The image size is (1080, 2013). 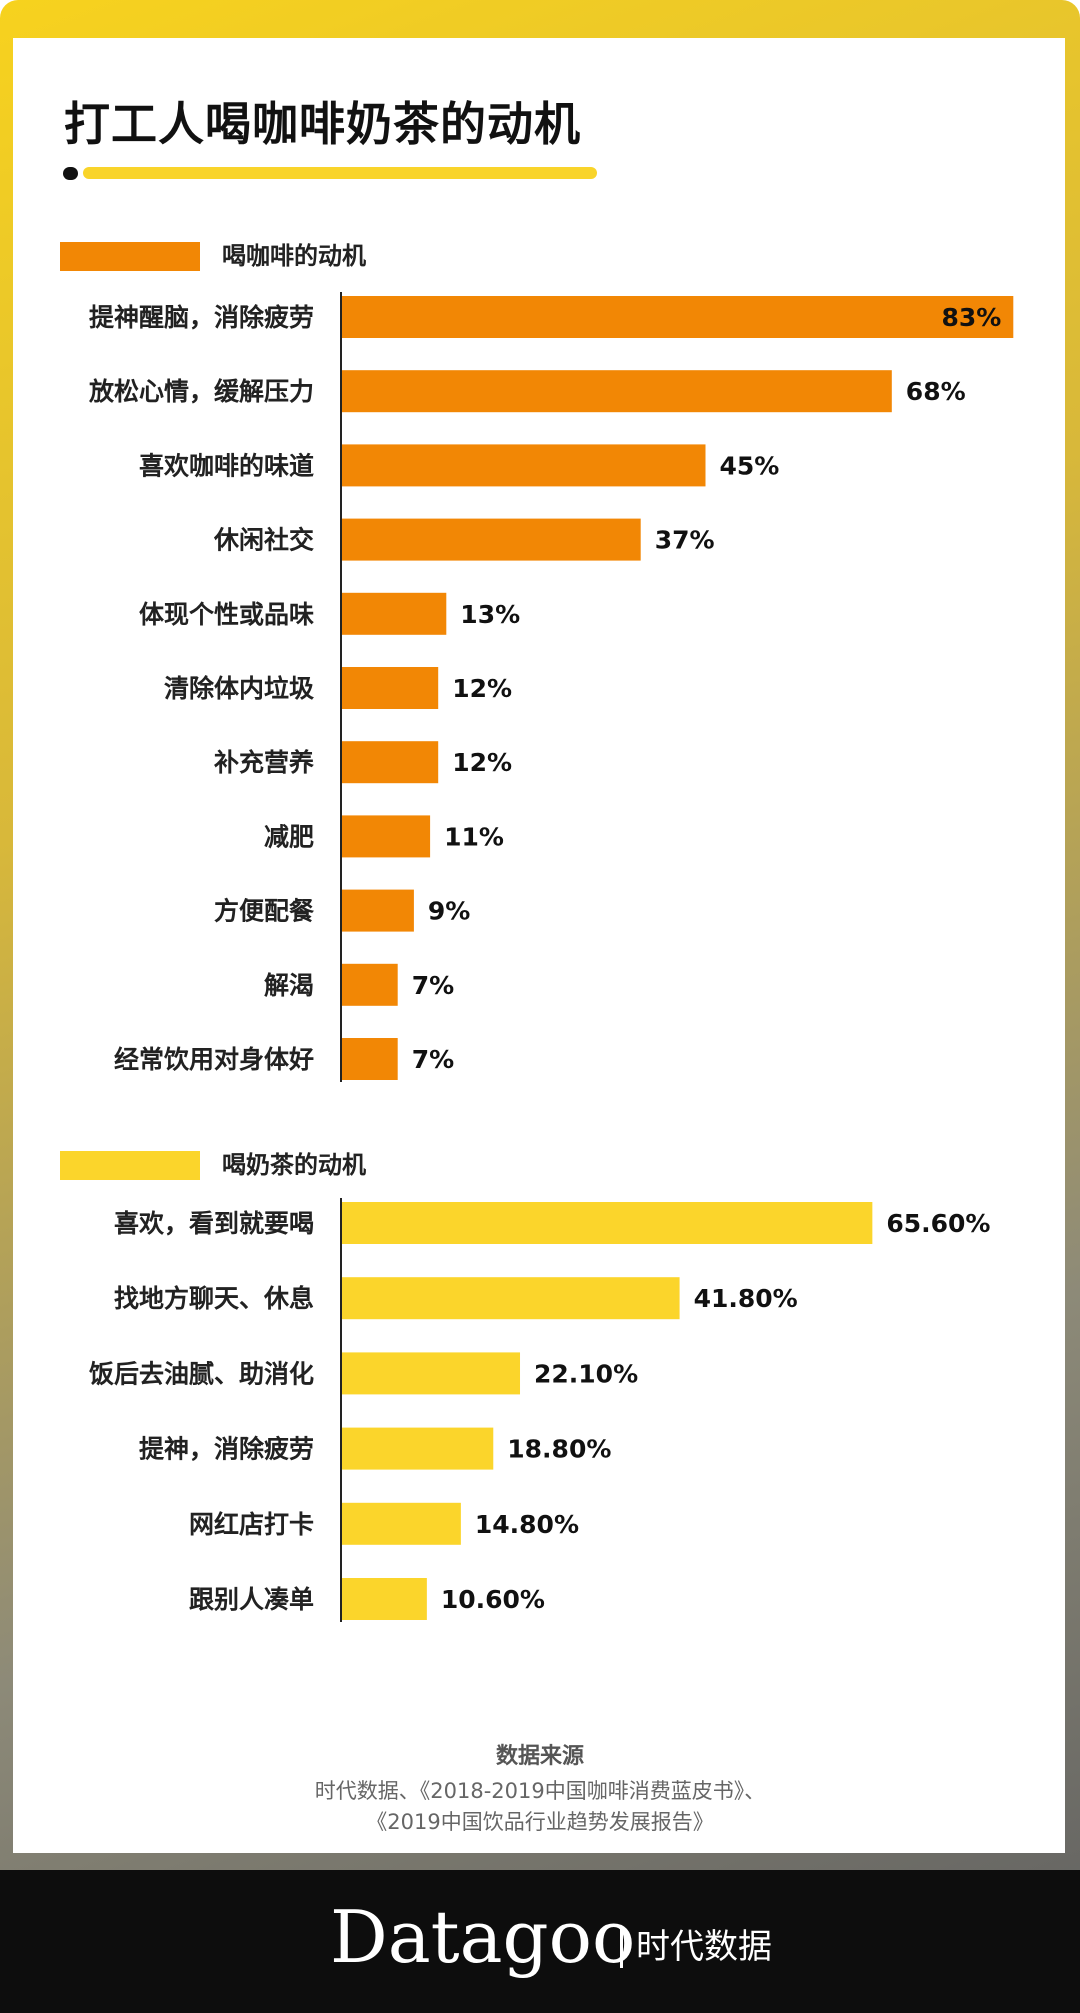 I want to click on tea-category-label: 饭后去油腻、助消化, so click(x=201, y=1373).